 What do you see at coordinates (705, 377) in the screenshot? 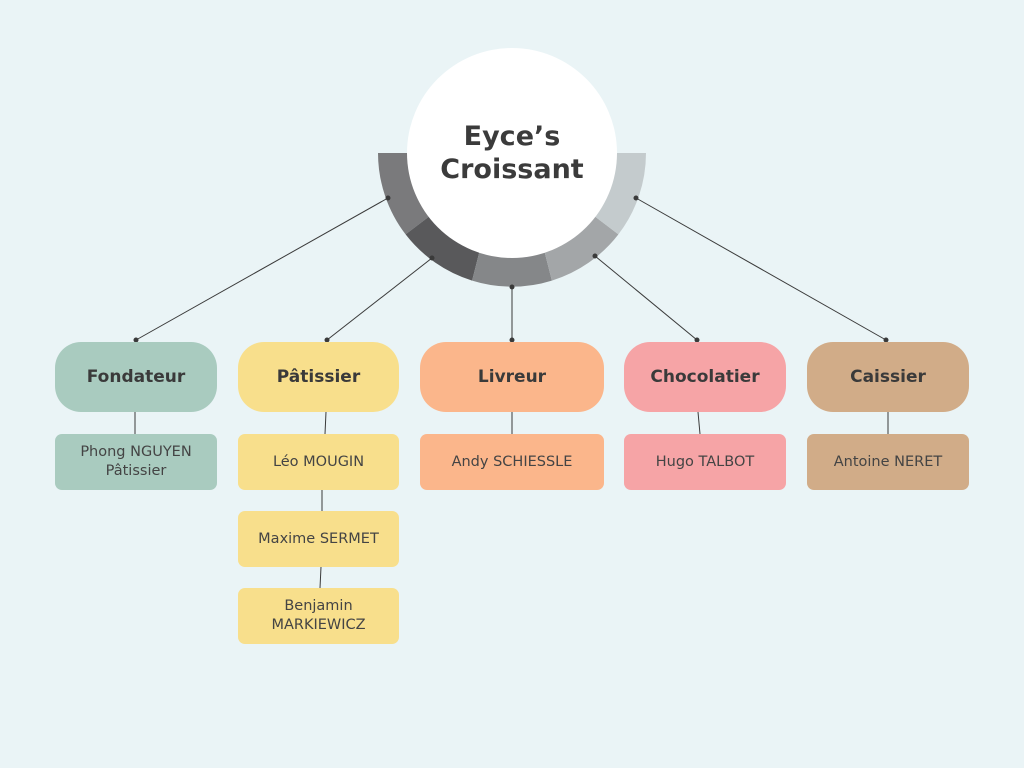
I see `role-chocolatier: Chocolatier` at bounding box center [705, 377].